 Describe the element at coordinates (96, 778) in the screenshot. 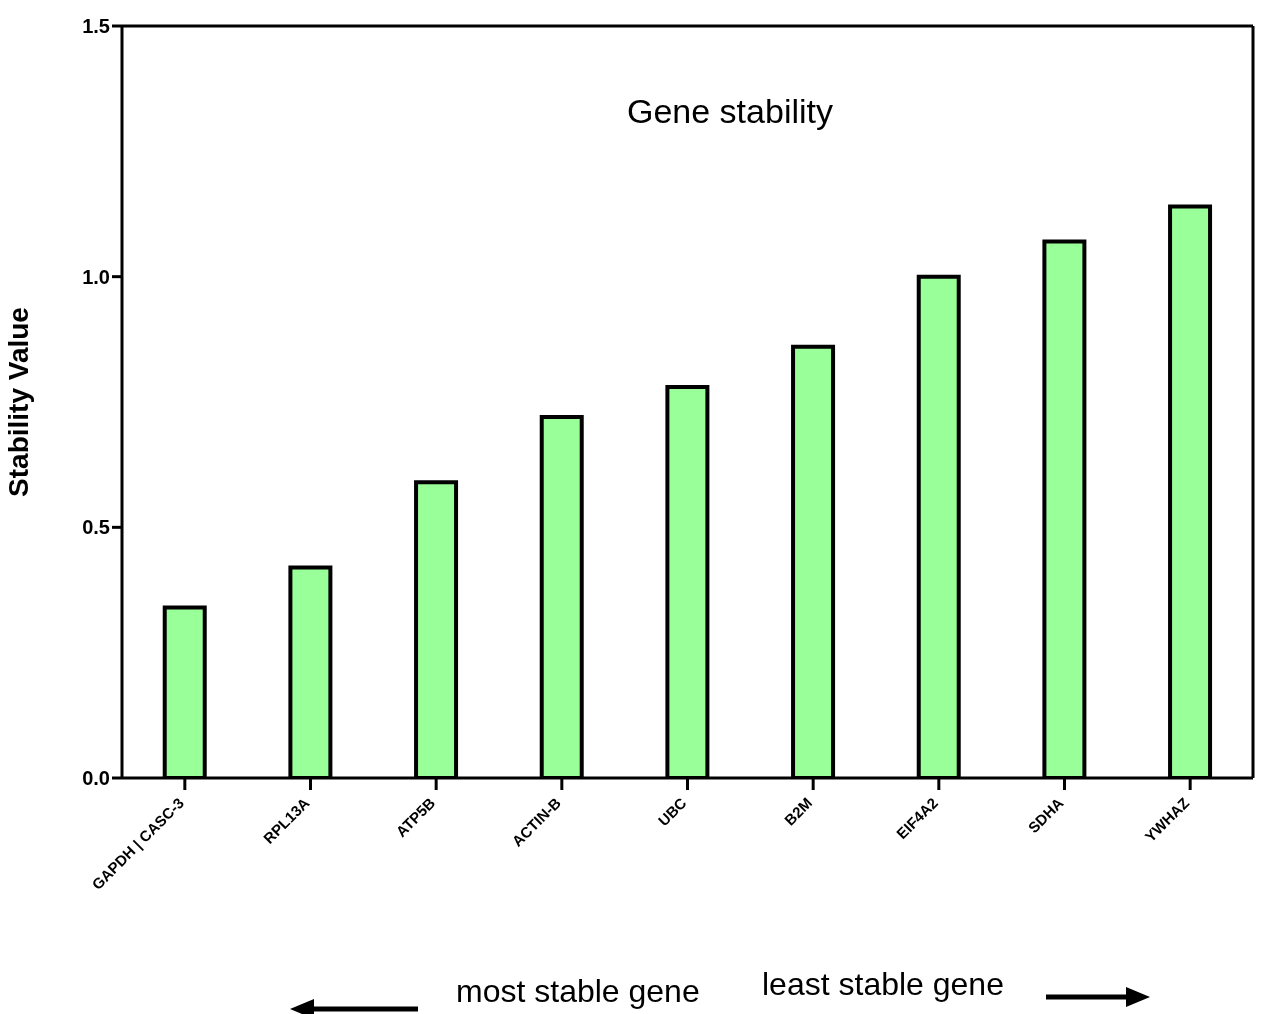

I see `y-tick-label: 0.0` at that location.